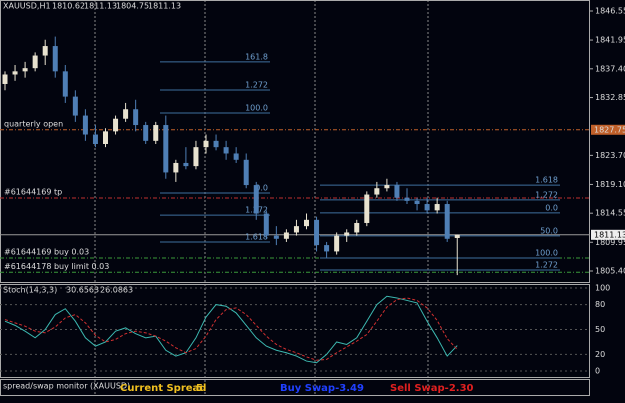  Describe the element at coordinates (600, 354) in the screenshot. I see `y-tick-label: 20` at that location.